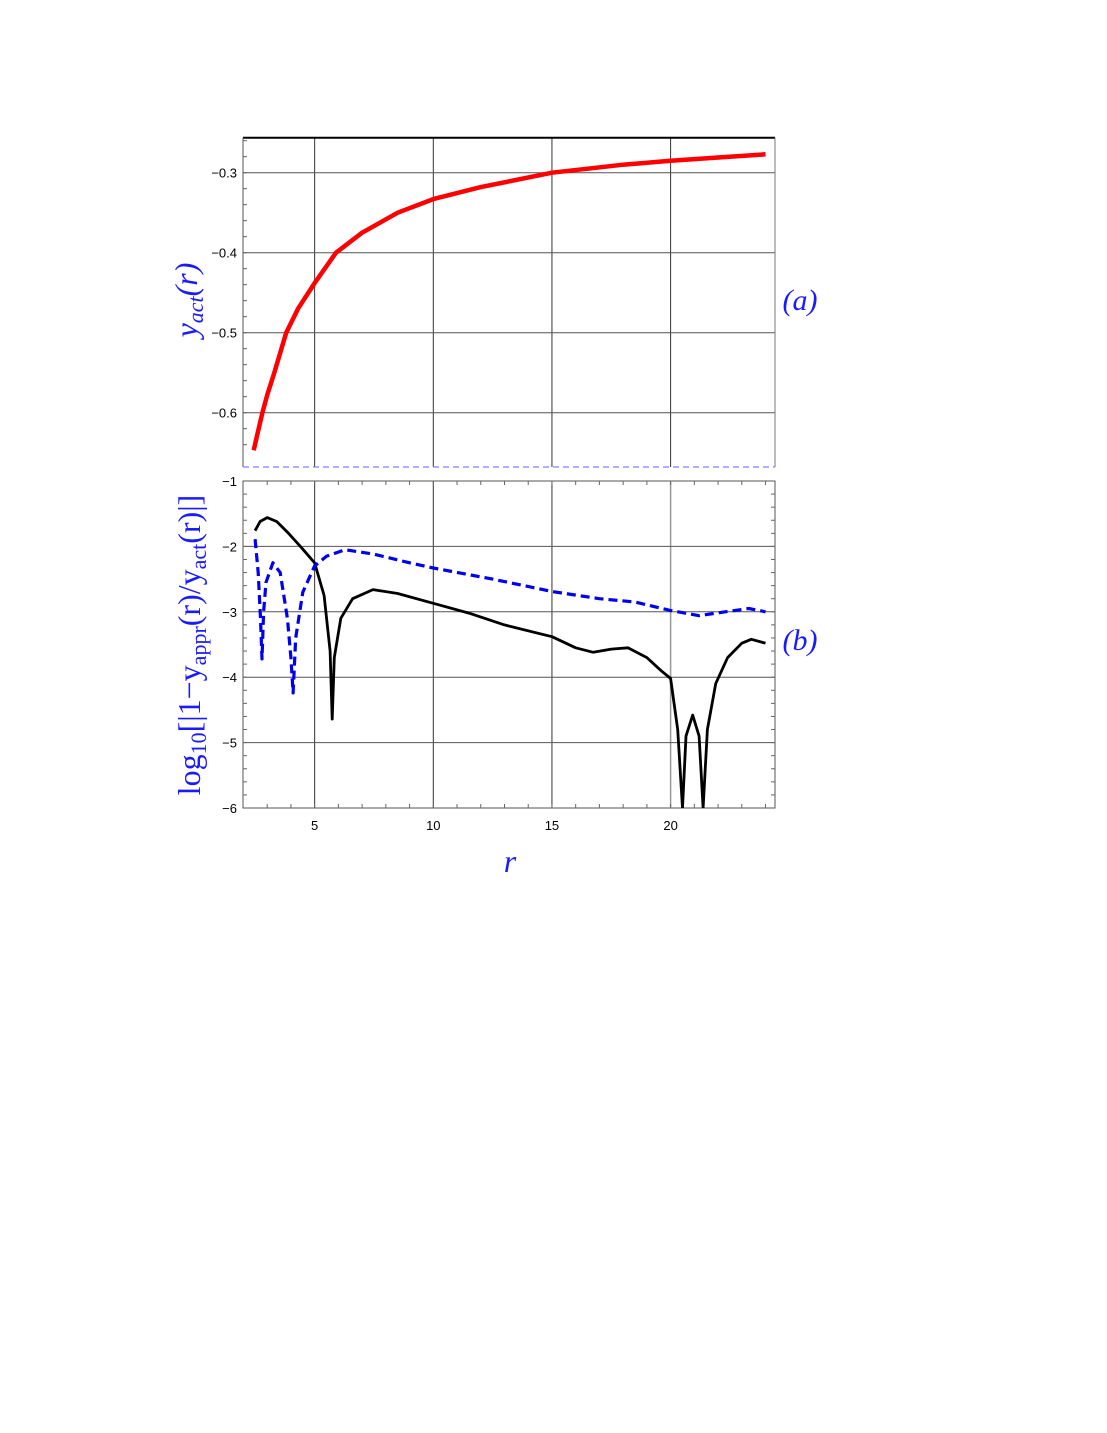  What do you see at coordinates (188, 302) in the screenshot?
I see `panel-a-y-axis-label: yact(r)` at bounding box center [188, 302].